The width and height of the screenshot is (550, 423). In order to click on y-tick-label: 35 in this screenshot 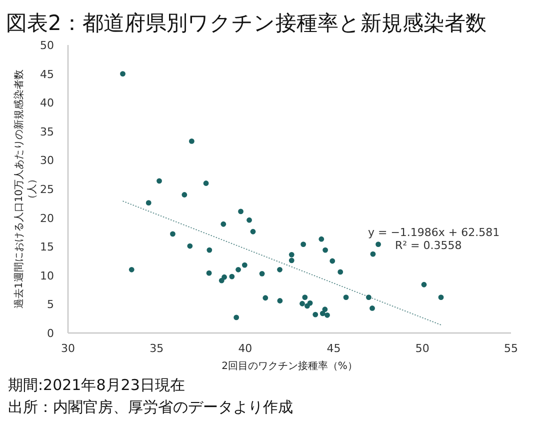, I will do `click(47, 131)`.